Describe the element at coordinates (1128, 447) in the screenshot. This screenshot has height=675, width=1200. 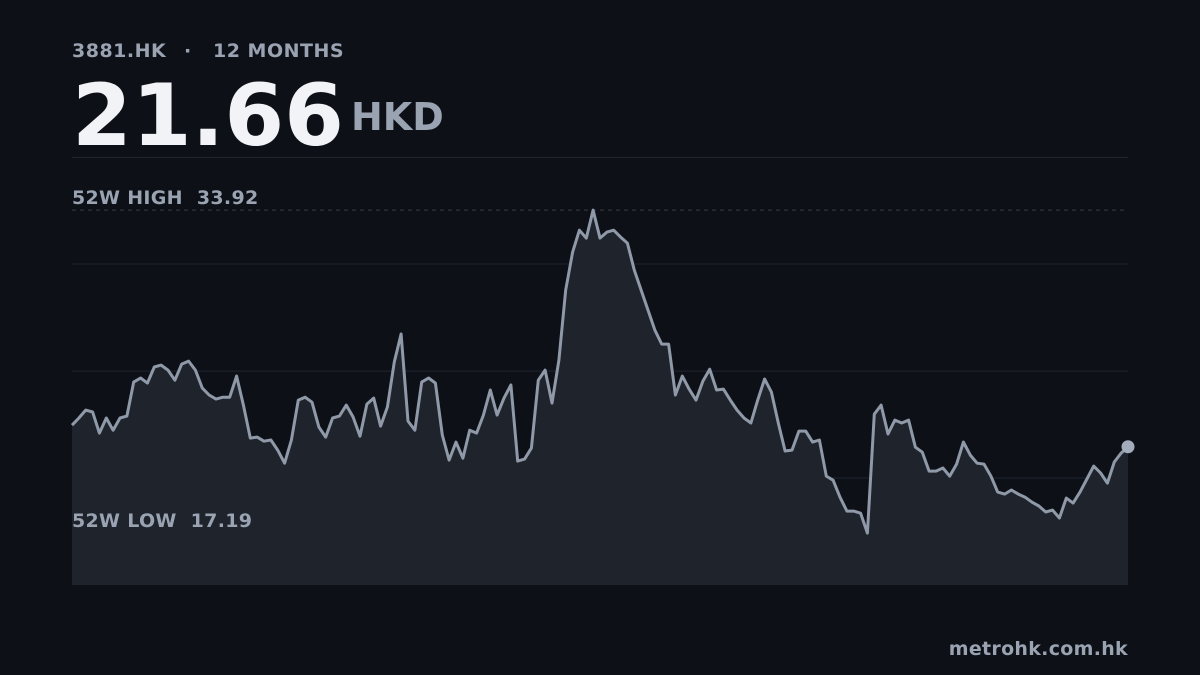
I see `last-point` at that location.